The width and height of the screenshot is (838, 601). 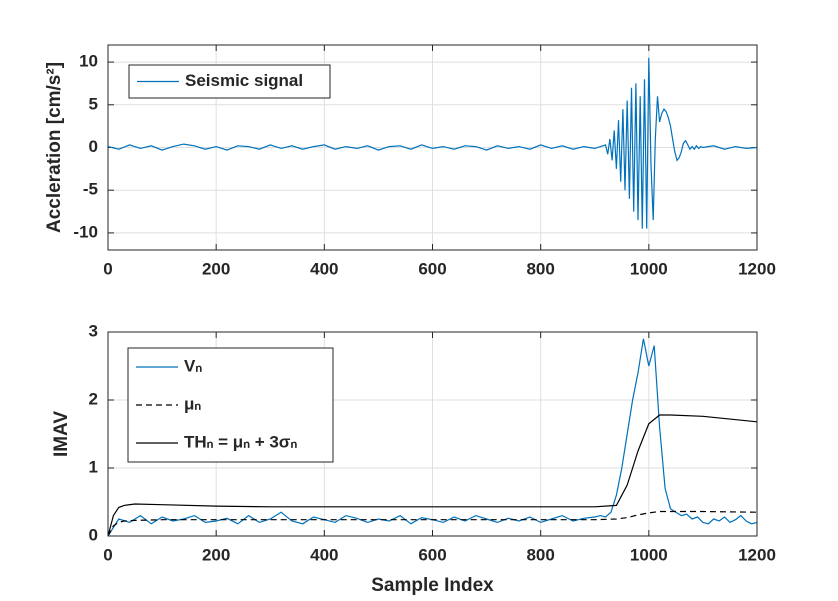 What do you see at coordinates (85, 231) in the screenshot?
I see `y-tick-label: -10` at bounding box center [85, 231].